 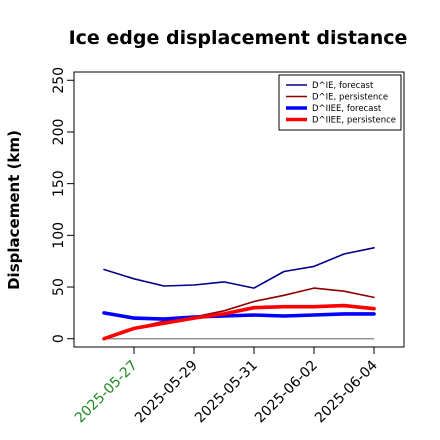 What do you see at coordinates (106, 392) in the screenshot?
I see `x-tick-label: 2025-05-27` at bounding box center [106, 392].